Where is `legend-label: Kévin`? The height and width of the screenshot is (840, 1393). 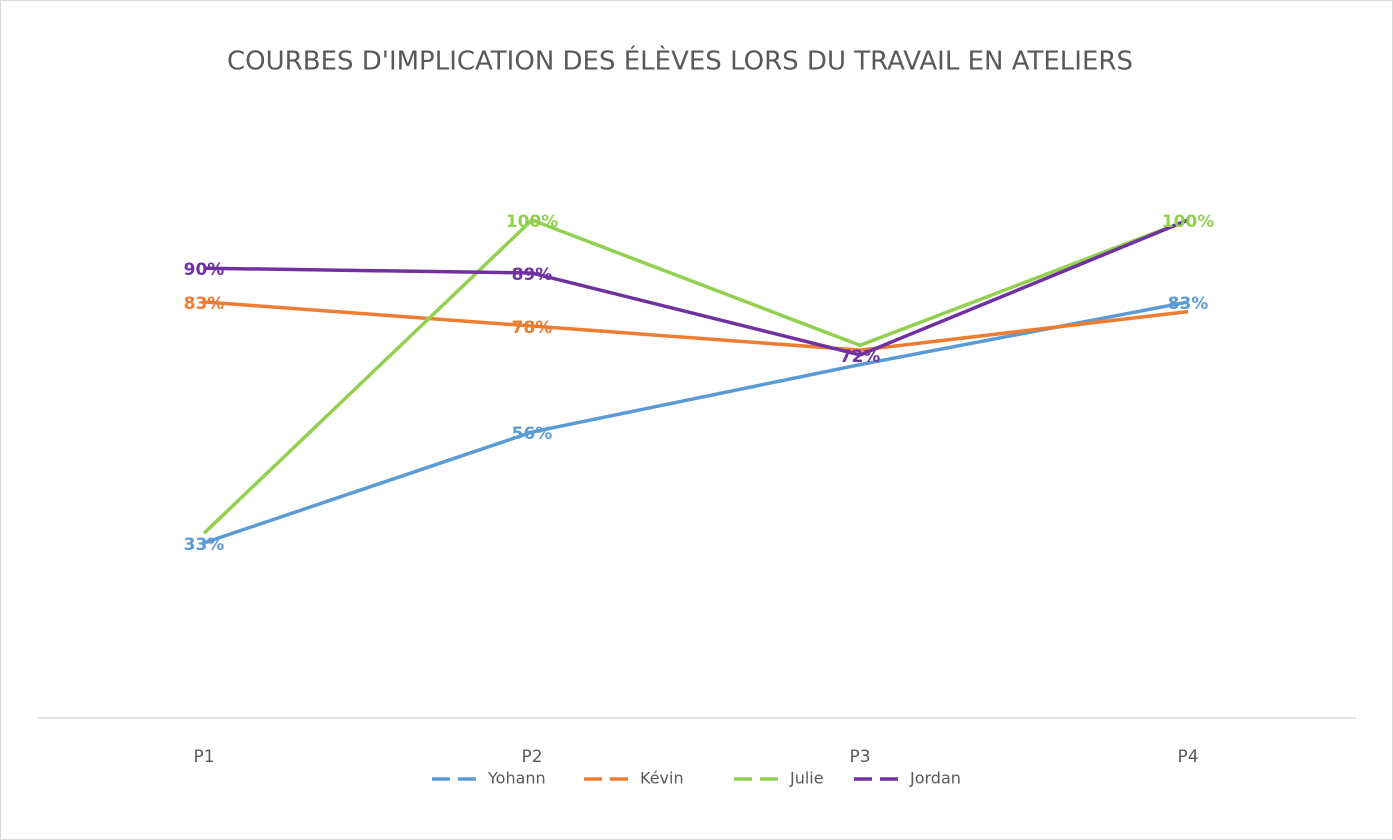 legend-label: Kévin is located at coordinates (662, 778).